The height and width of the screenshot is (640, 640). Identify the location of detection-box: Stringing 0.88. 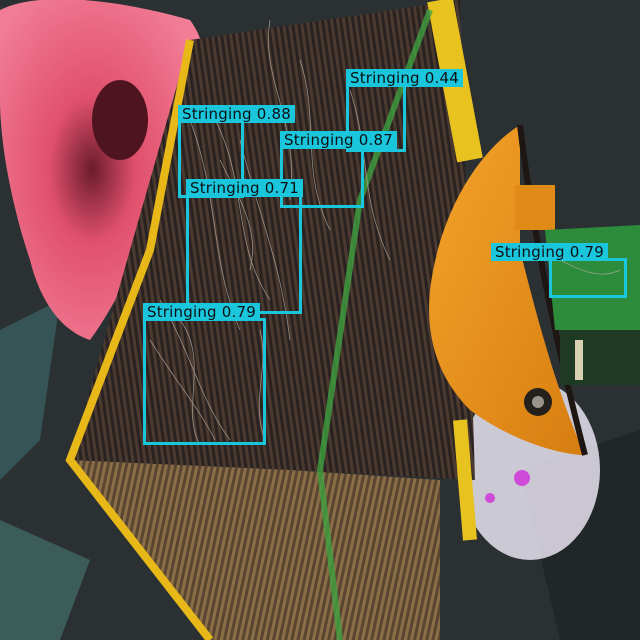
(236, 151).